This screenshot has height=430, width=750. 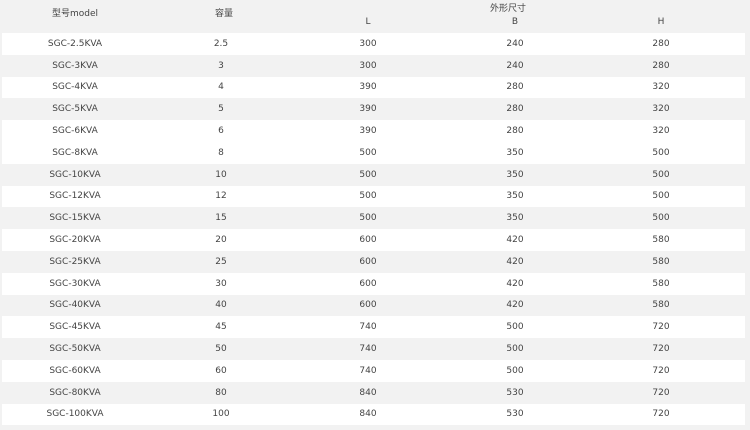 I want to click on table-row: SGC-20KVA 20 600 420 580, so click(x=373, y=240).